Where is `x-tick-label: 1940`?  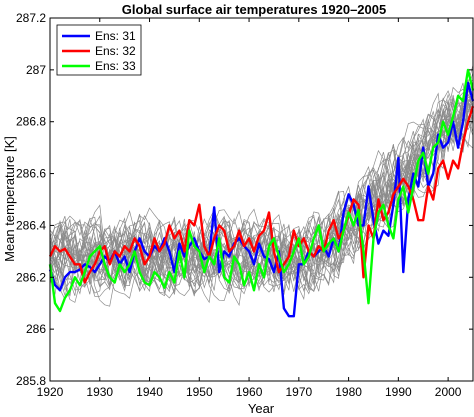
x-tick-label: 1940 is located at coordinates (149, 392).